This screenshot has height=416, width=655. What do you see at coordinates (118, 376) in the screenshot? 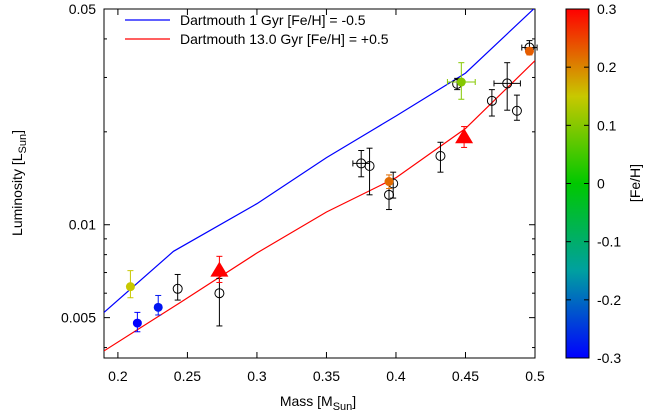
I see `x-tick-label: 0.2` at bounding box center [118, 376].